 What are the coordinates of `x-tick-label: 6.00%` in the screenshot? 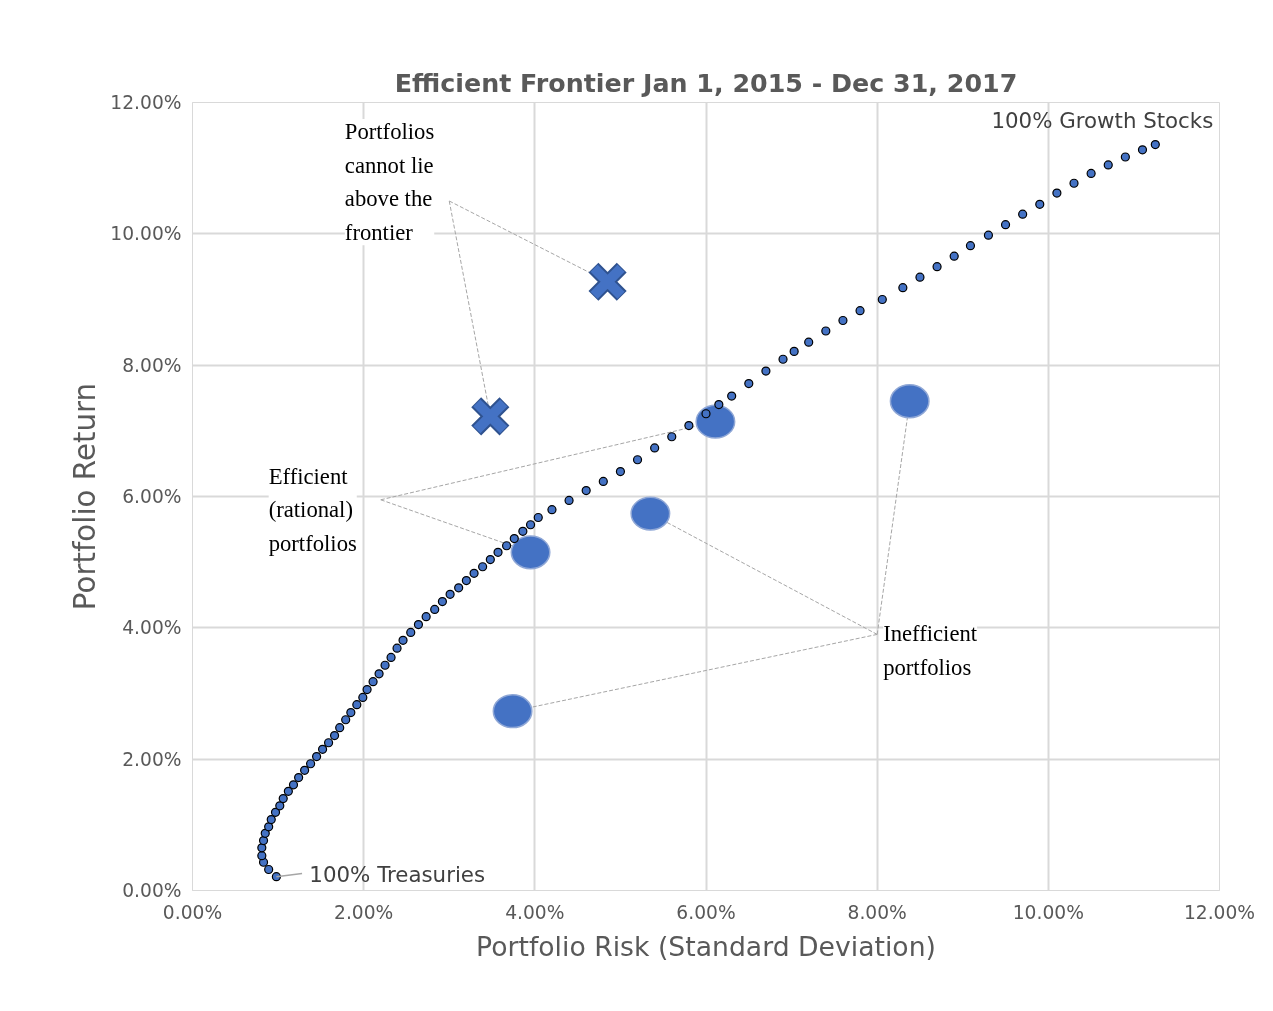 It's located at (706, 912).